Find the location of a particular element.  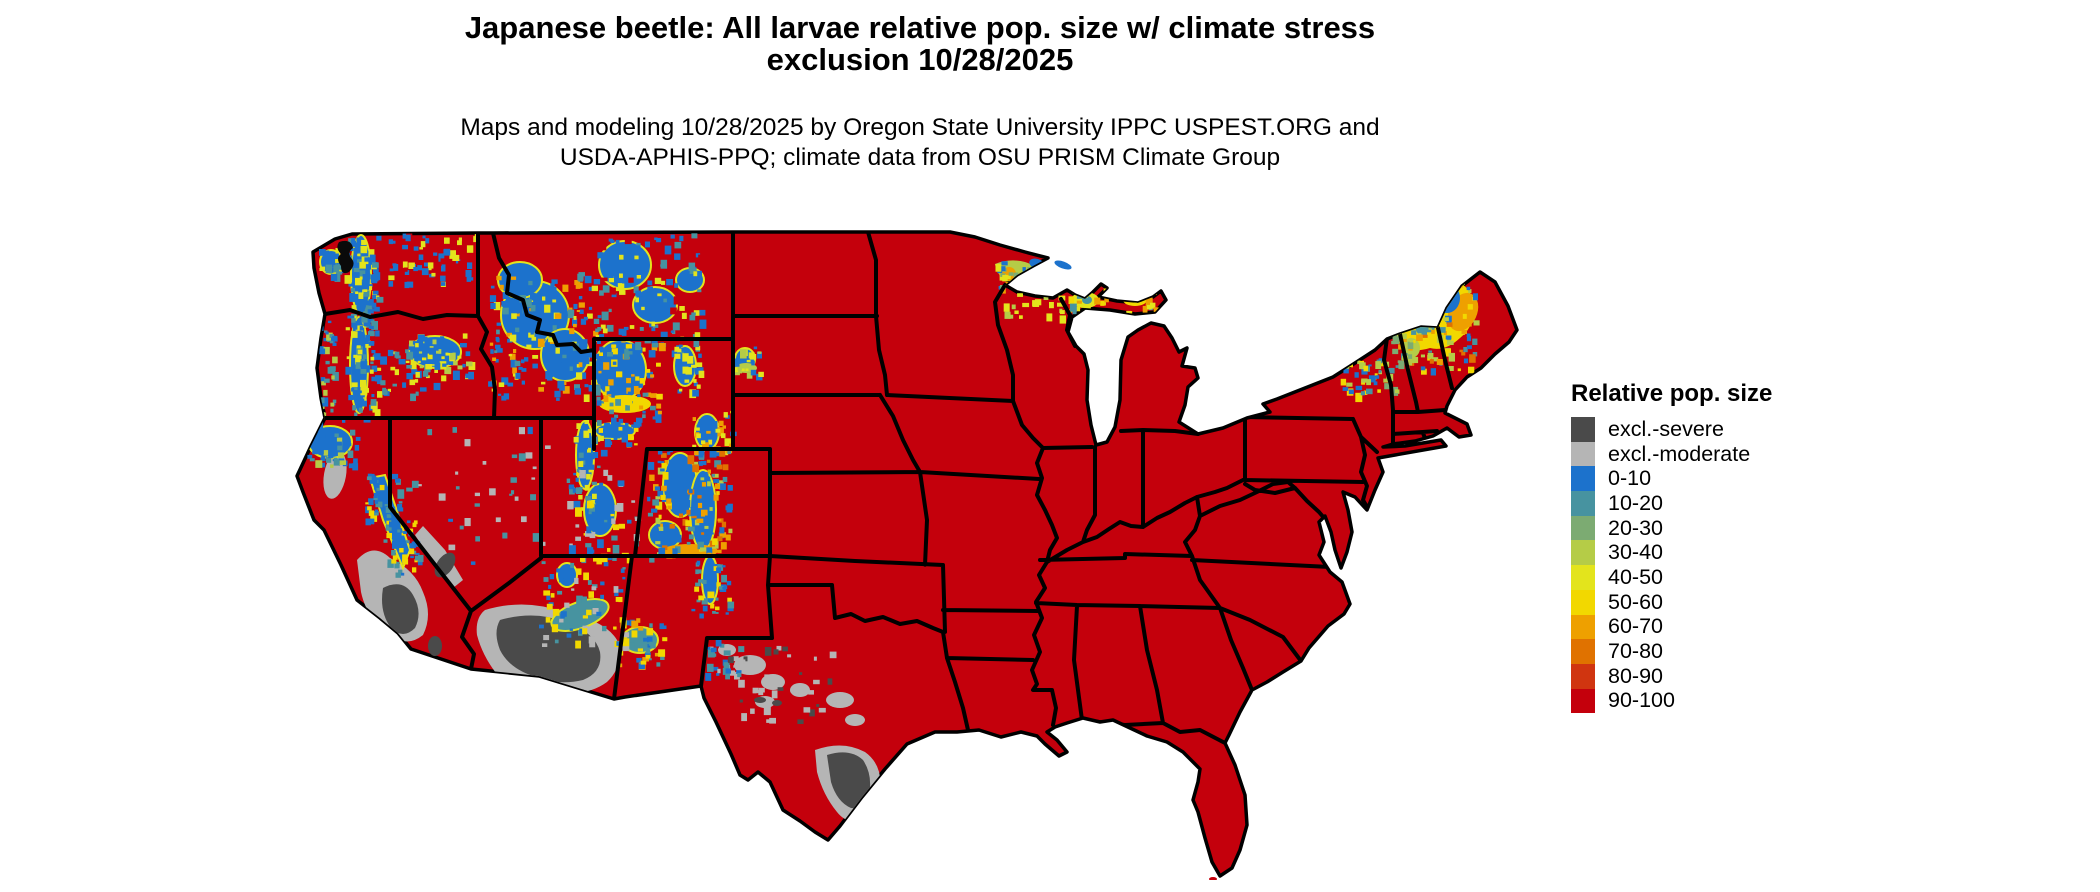

legend-item: 60-70 is located at coordinates (1721, 627).